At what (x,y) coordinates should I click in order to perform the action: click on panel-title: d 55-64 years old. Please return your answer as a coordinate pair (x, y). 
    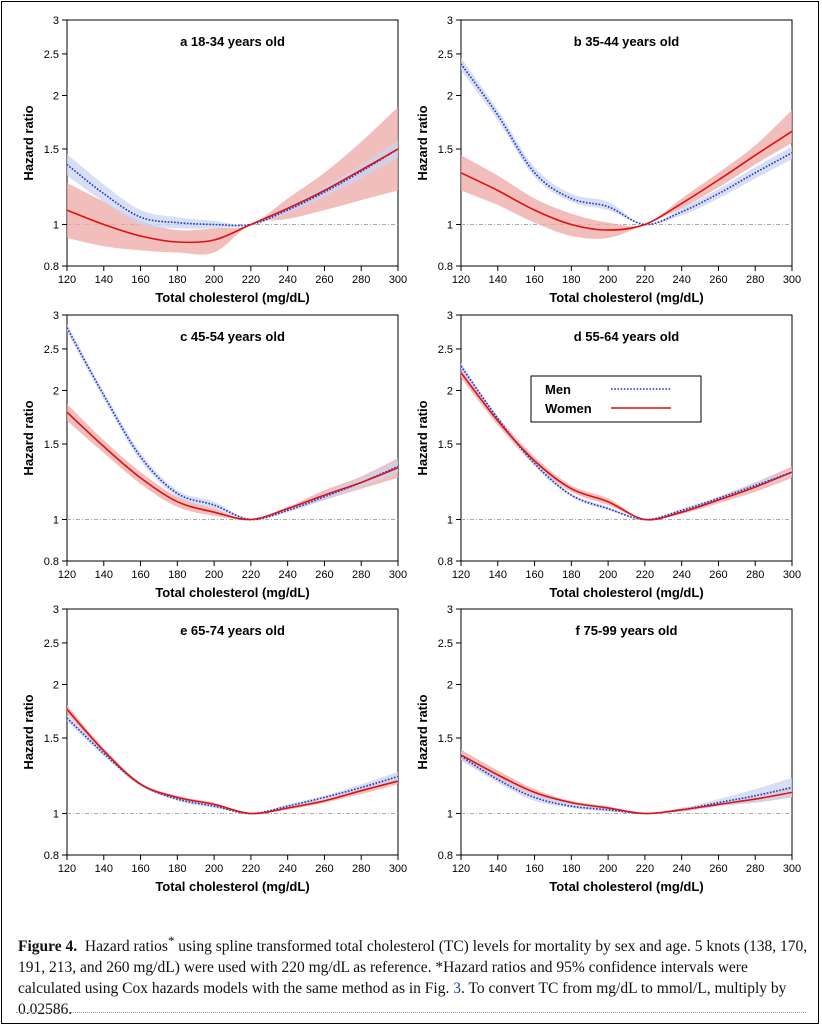
    Looking at the image, I should click on (627, 336).